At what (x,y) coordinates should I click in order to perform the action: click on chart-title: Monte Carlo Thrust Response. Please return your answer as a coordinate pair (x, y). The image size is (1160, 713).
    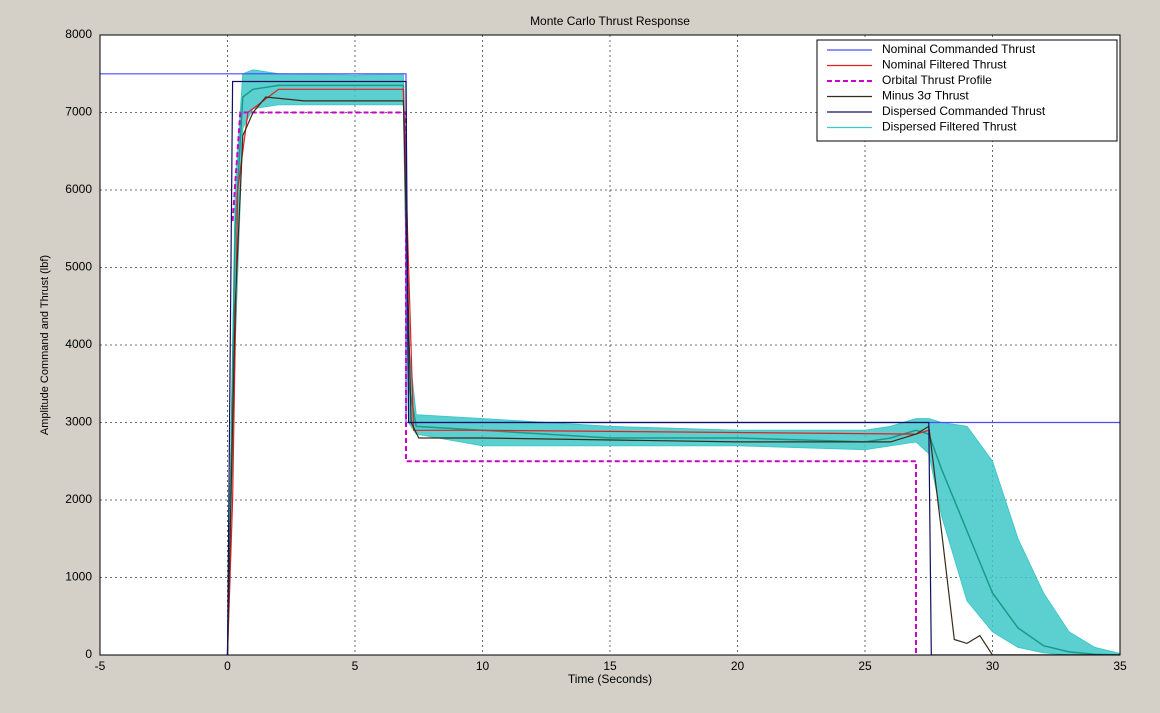
    Looking at the image, I should click on (610, 21).